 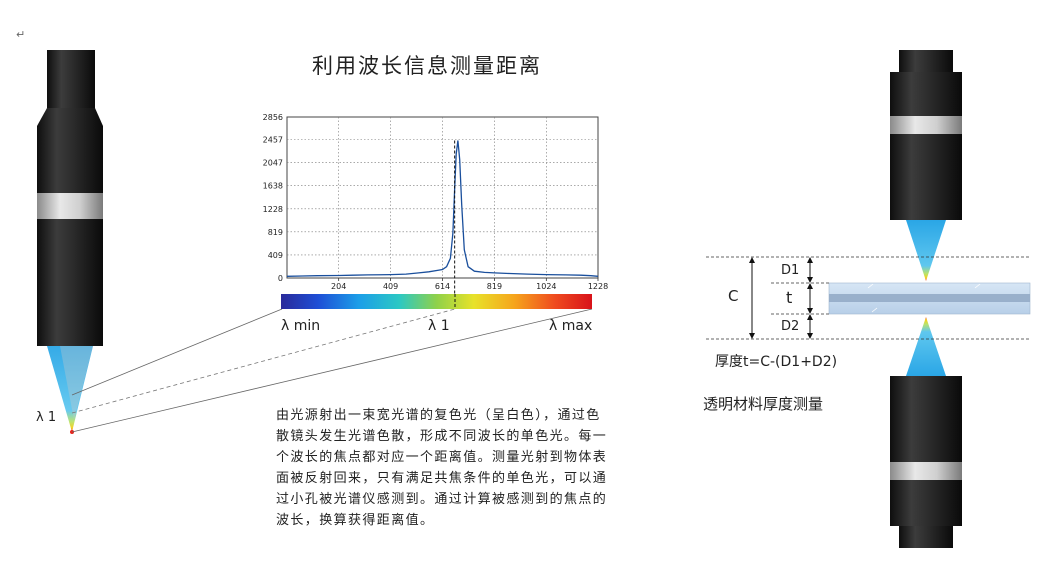 What do you see at coordinates (926, 250) in the screenshot?
I see `top-probe-light-cone` at bounding box center [926, 250].